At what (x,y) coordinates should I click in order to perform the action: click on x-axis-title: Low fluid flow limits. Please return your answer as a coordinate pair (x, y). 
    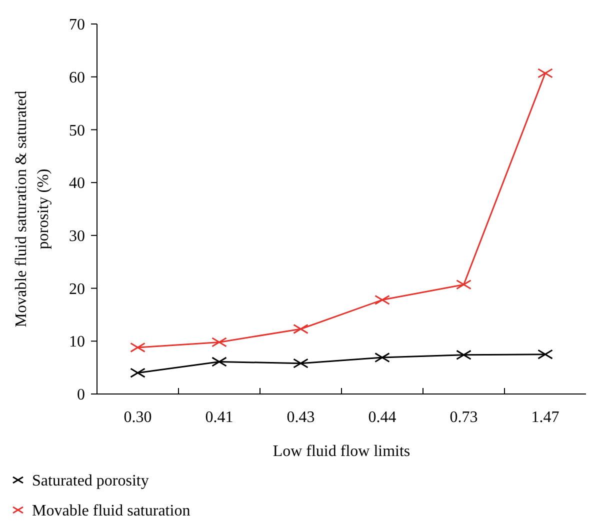
    Looking at the image, I should click on (341, 451).